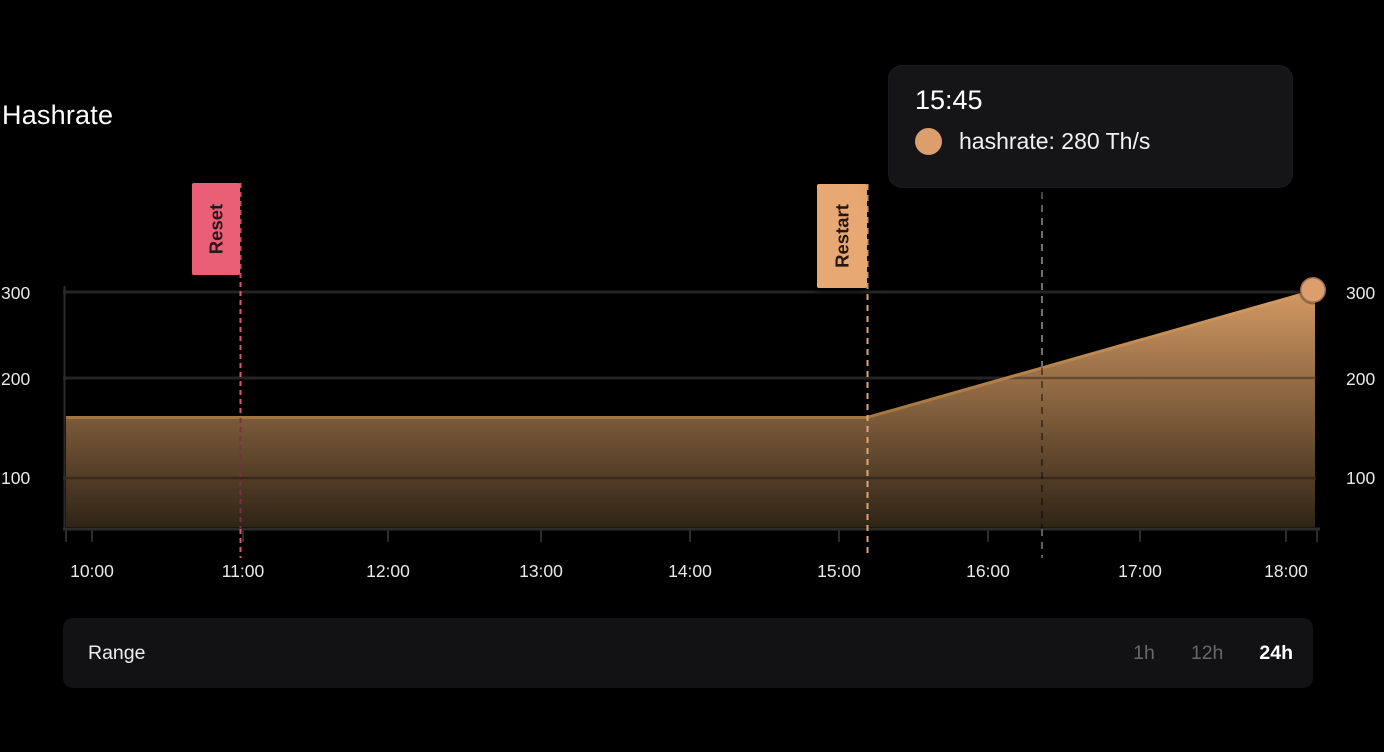 Image resolution: width=1384 pixels, height=752 pixels. I want to click on annotation-restart: Restart, so click(843, 371).